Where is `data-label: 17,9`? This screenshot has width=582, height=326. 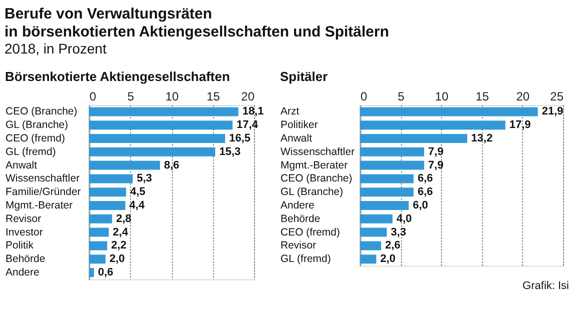
data-label: 17,9 is located at coordinates (520, 125).